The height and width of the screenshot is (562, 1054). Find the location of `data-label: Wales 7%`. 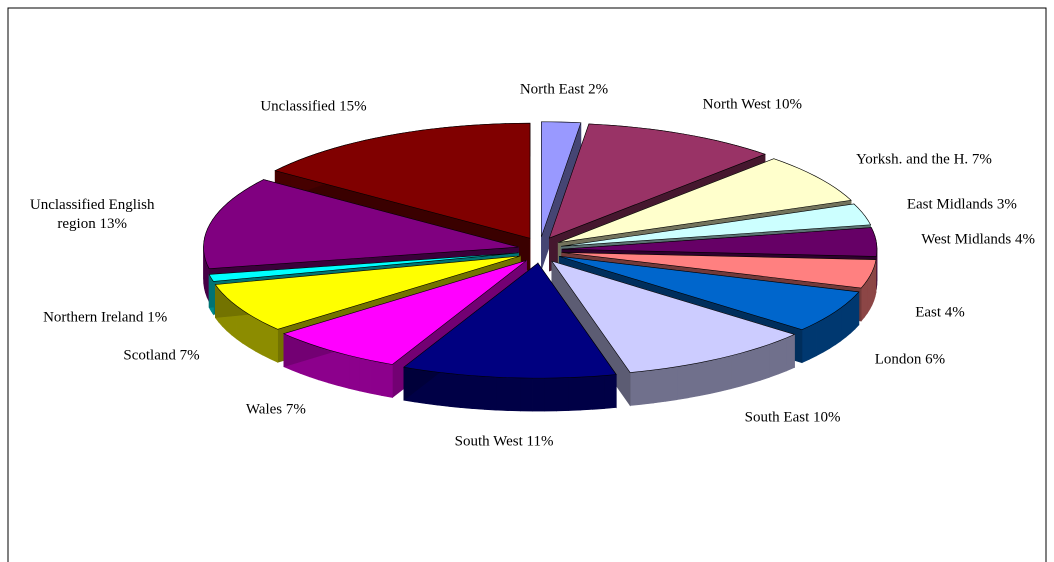

data-label: Wales 7% is located at coordinates (276, 409).